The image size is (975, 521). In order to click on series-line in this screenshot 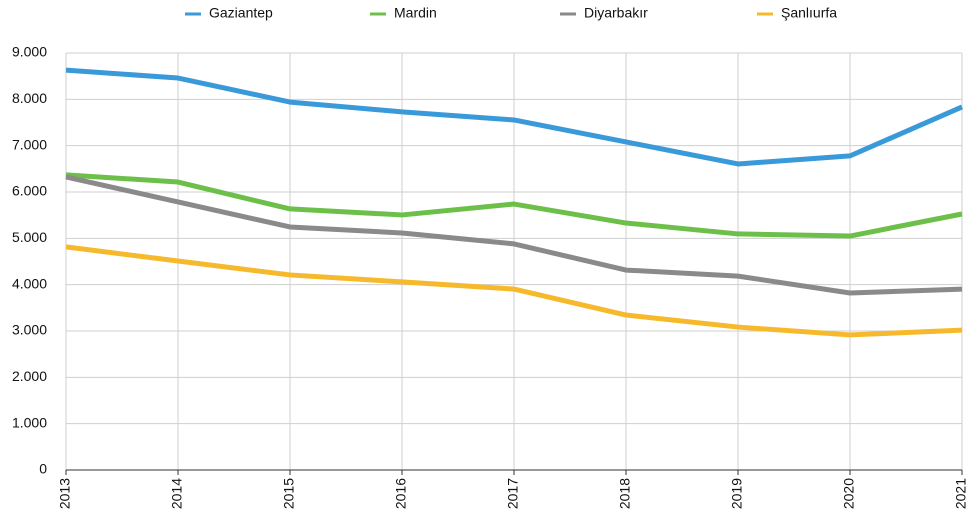, I will do `click(514, 205)`.